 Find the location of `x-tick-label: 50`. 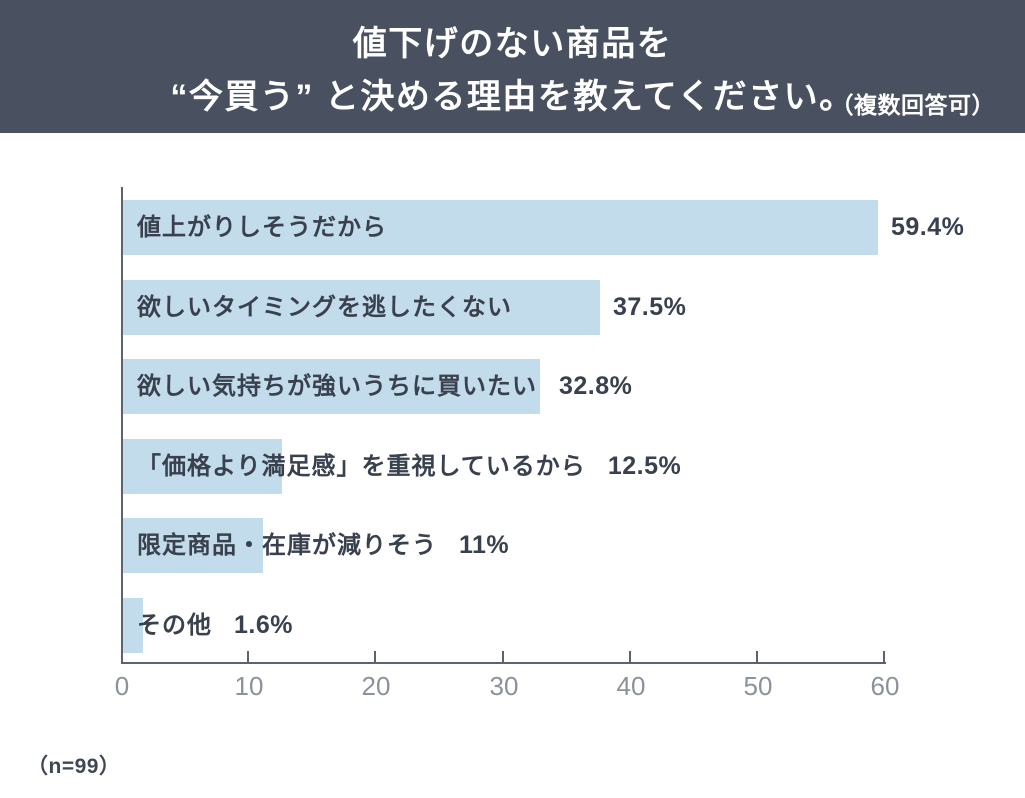

x-tick-label: 50 is located at coordinates (758, 686).